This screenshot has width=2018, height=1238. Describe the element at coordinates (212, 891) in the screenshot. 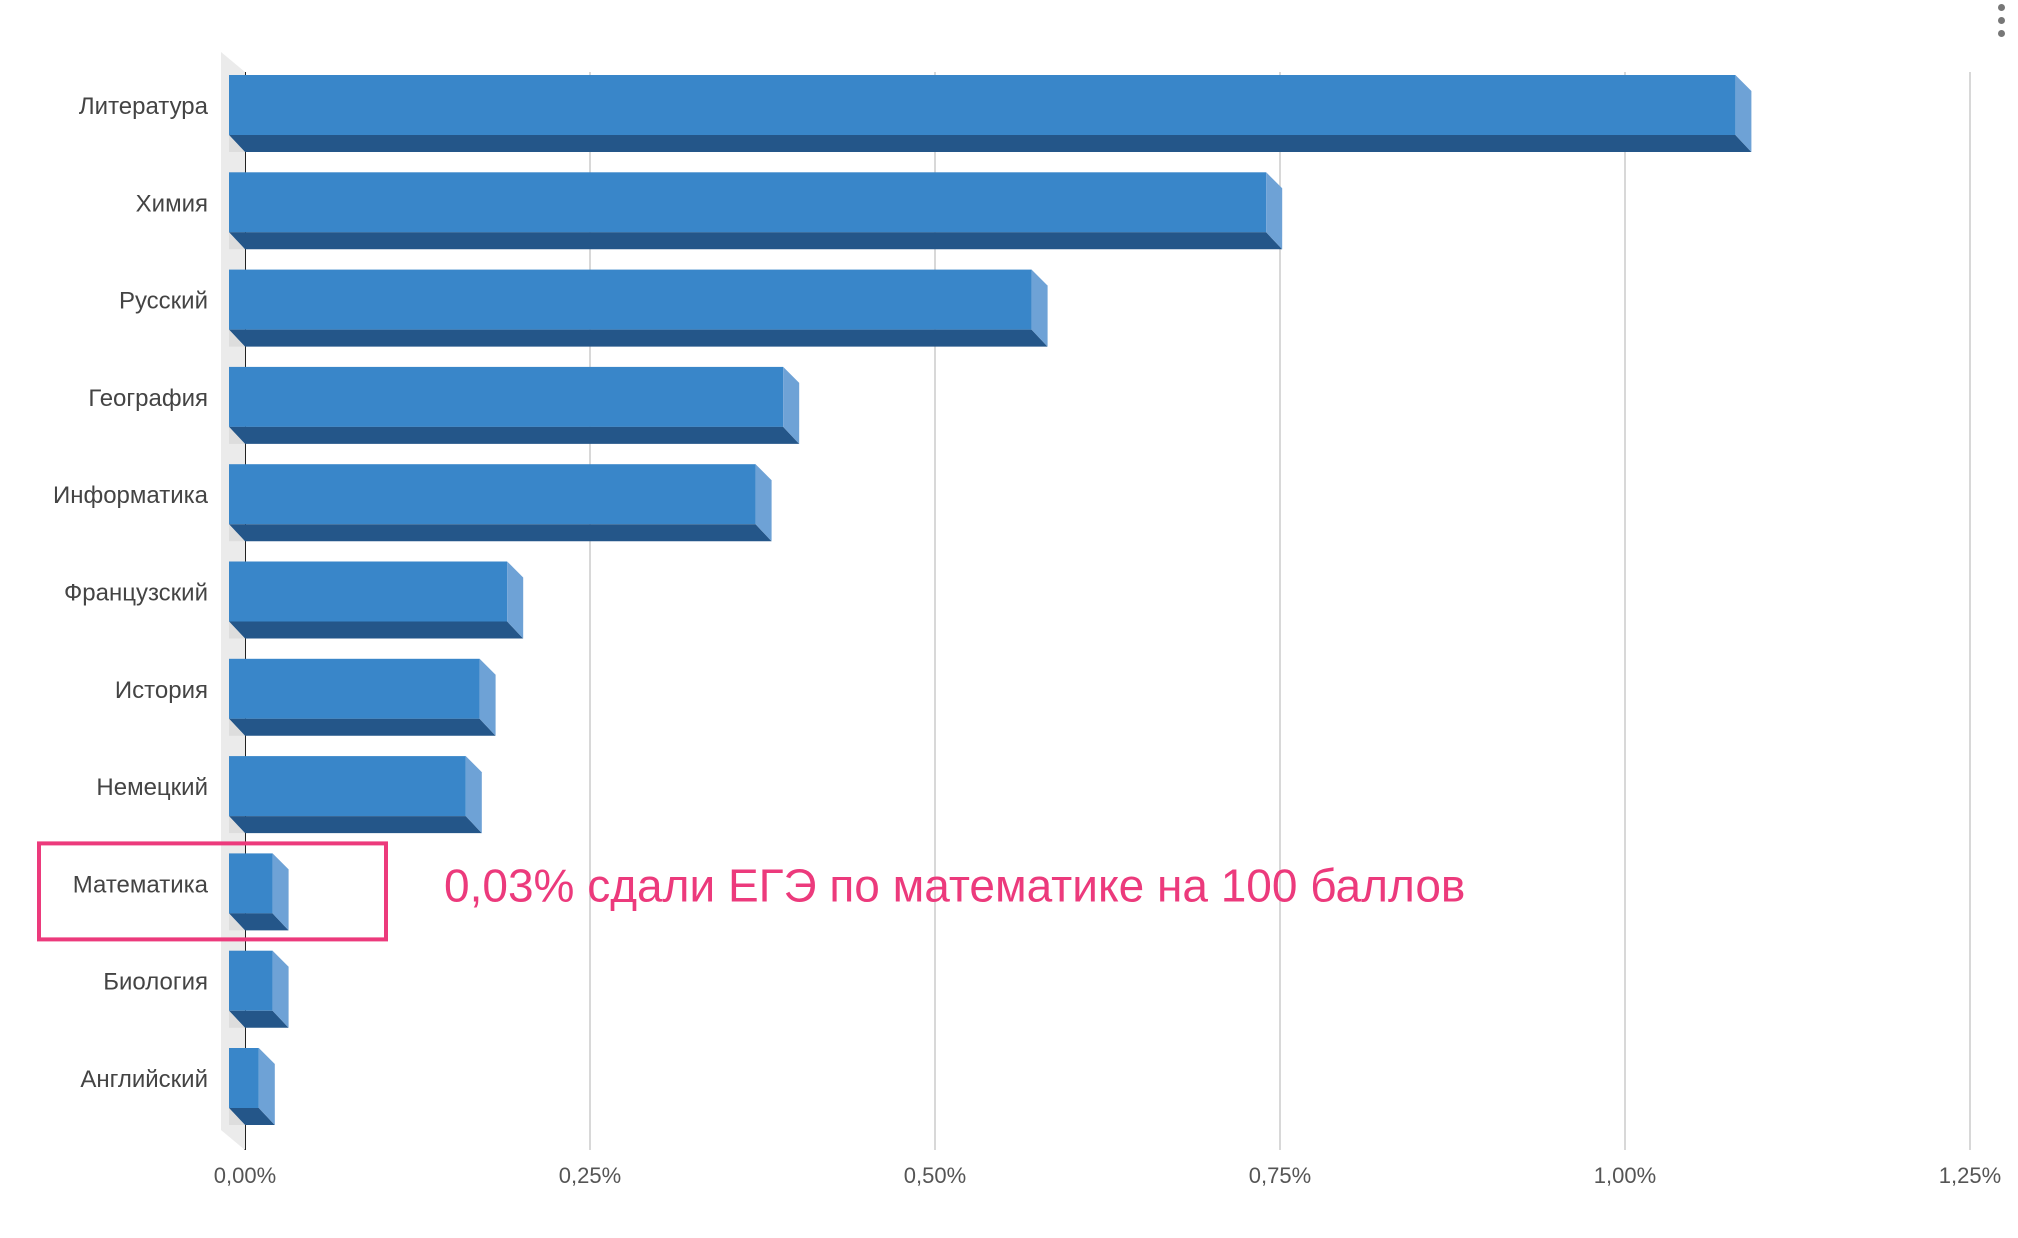

I see `highlight-box` at that location.